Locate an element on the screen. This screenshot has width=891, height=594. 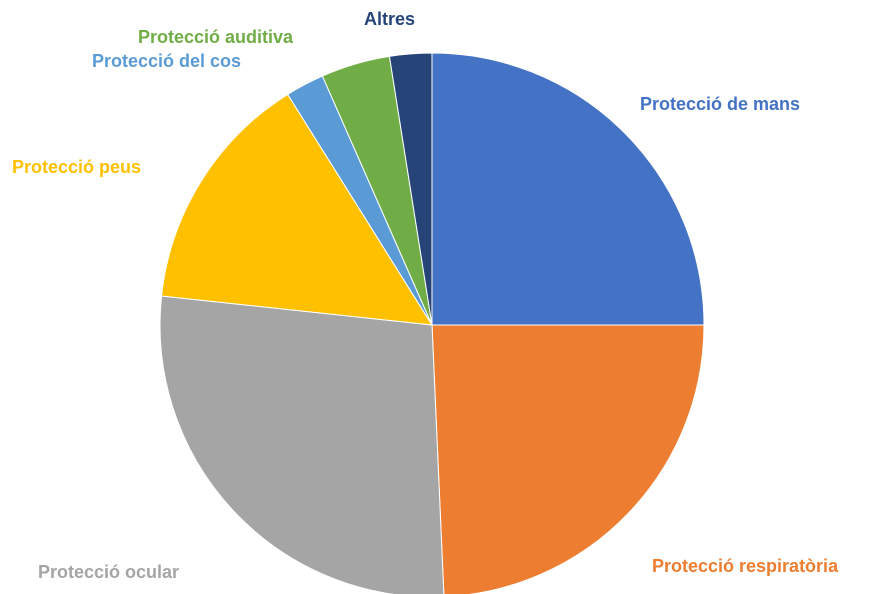
slice-label: Protecció peus is located at coordinates (76, 167).